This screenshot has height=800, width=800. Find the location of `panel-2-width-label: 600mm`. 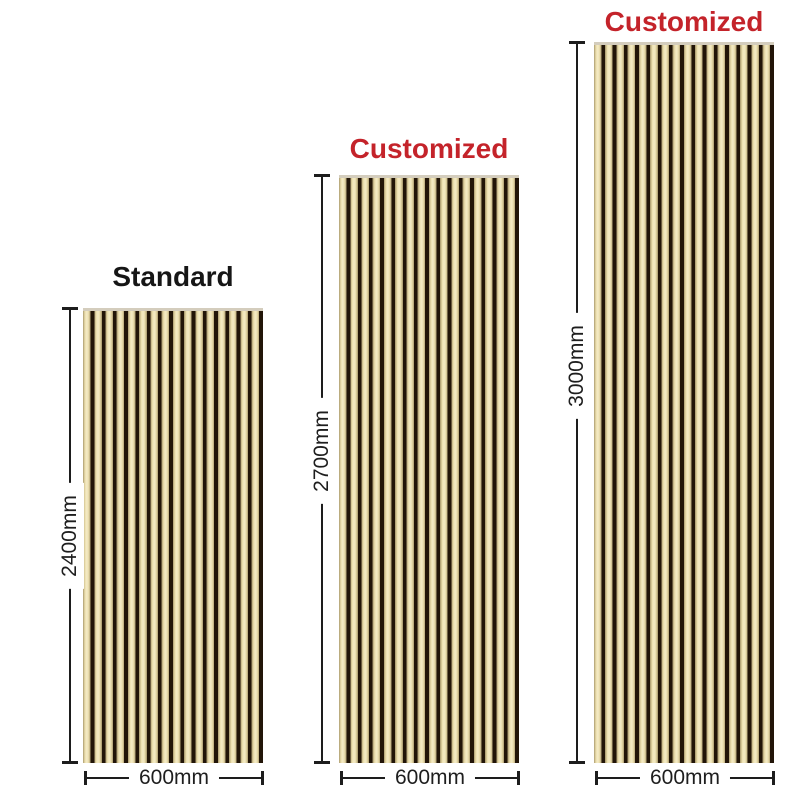

panel-2-width-label: 600mm is located at coordinates (430, 778).